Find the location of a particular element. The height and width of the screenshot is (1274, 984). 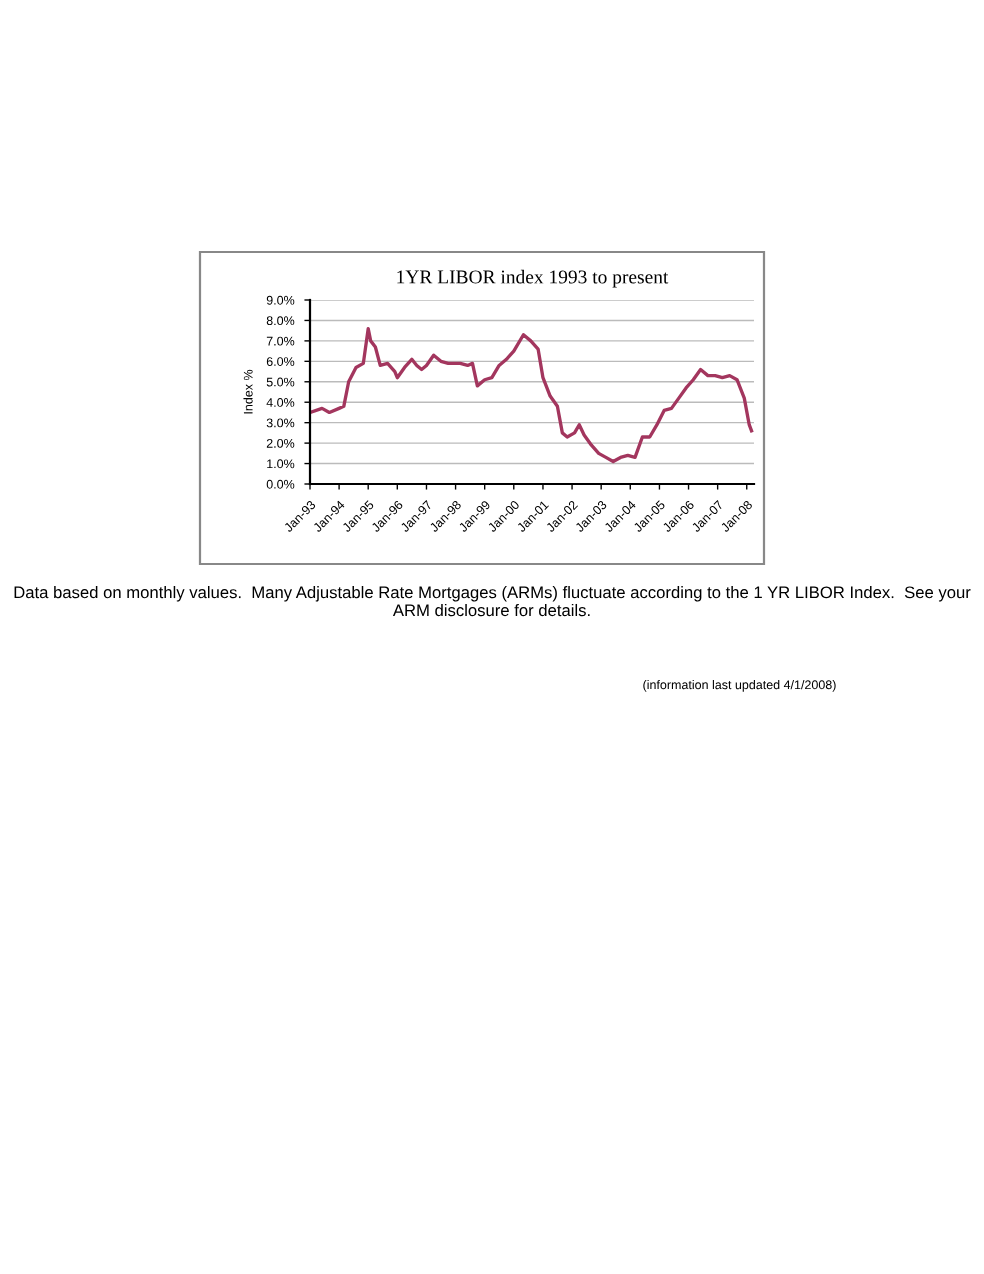

chart-title: 1YR LIBOR index 1993 to present is located at coordinates (533, 278).